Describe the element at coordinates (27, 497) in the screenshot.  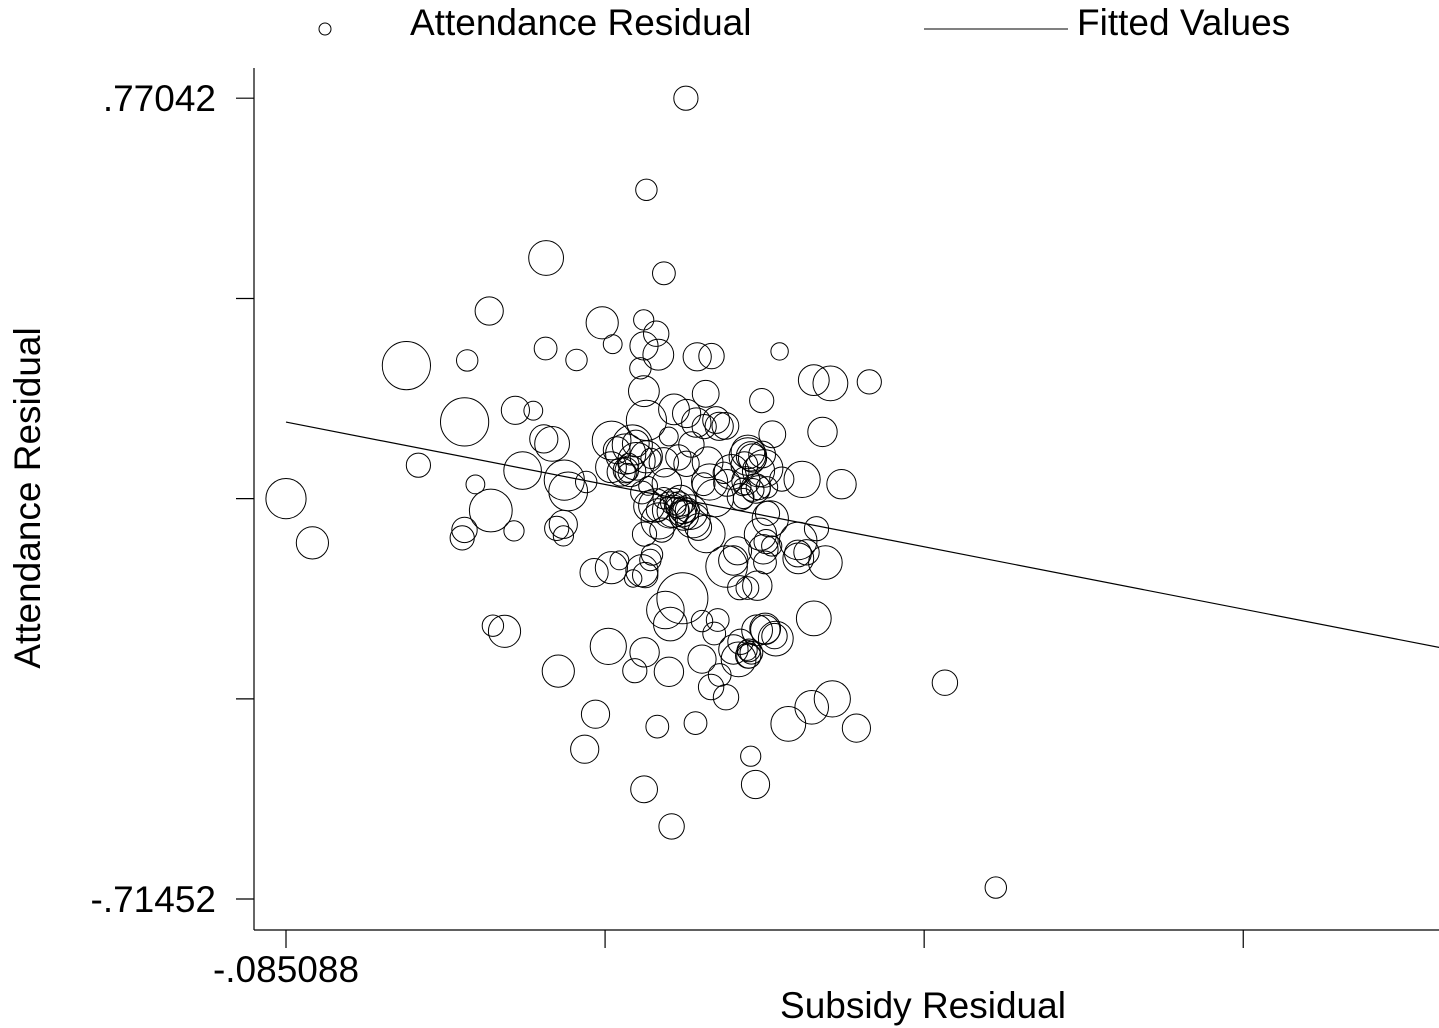
I see `y-axis-title: Attendance Residual` at that location.